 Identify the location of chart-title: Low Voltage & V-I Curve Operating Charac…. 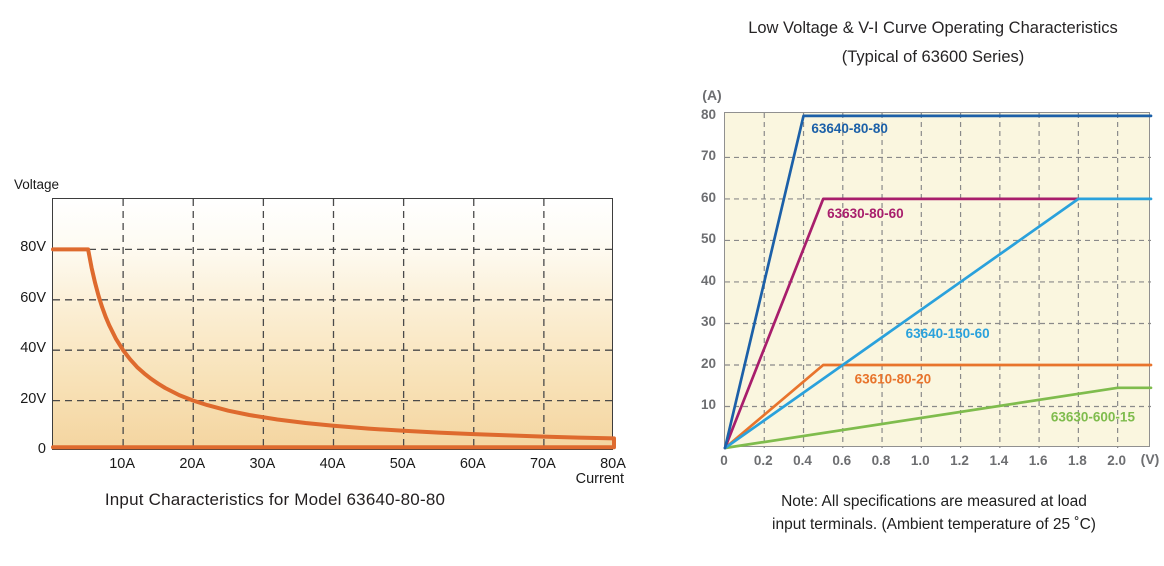
(933, 28).